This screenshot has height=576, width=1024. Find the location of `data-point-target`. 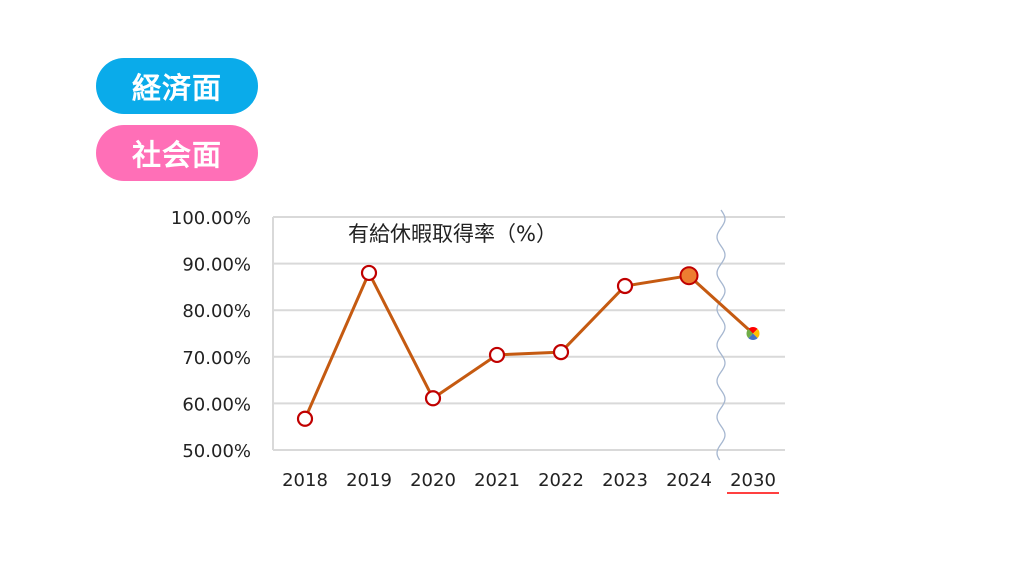

data-point-target is located at coordinates (753, 333).